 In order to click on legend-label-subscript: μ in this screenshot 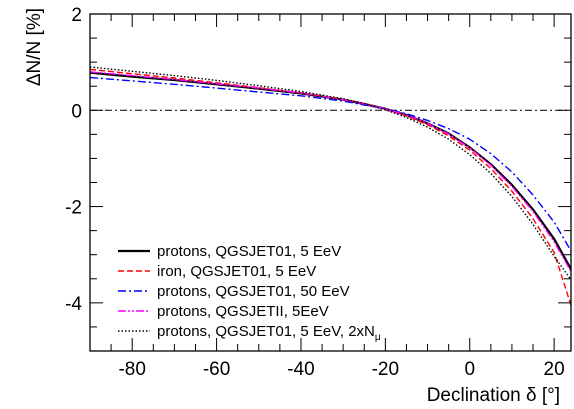, I will do `click(378, 337)`.